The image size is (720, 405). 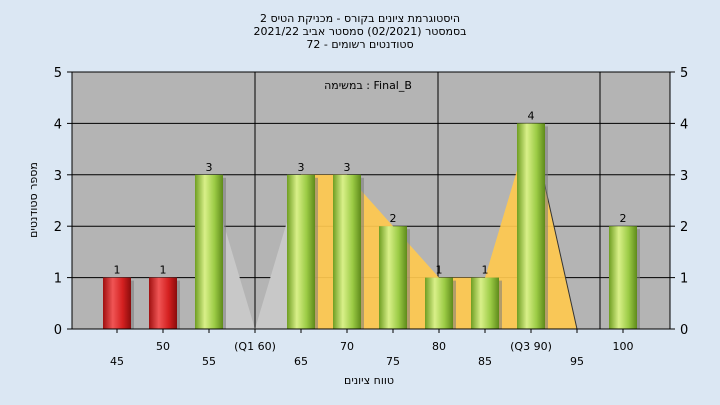 What do you see at coordinates (439, 270) in the screenshot?
I see `bar-label-80: 1` at bounding box center [439, 270].